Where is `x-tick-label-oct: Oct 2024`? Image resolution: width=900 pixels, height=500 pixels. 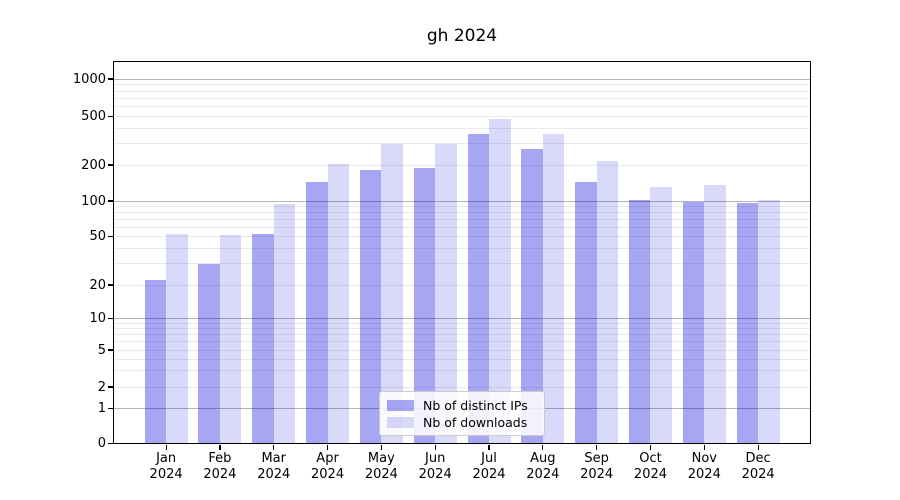 x-tick-label-oct: Oct 2024 is located at coordinates (650, 466).